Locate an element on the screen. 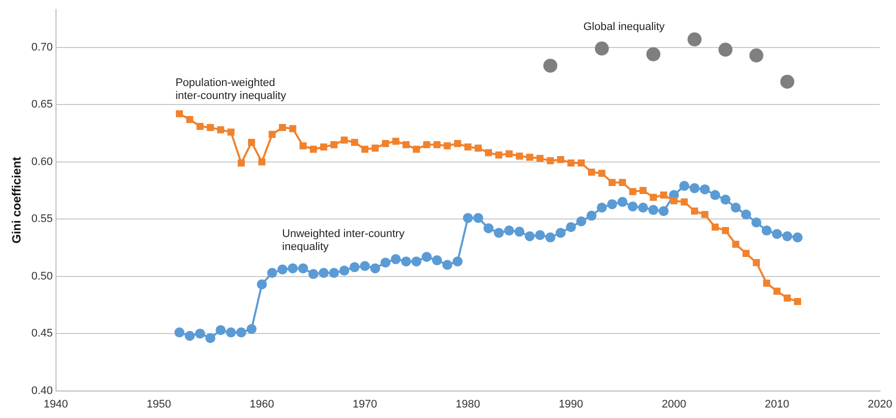 This screenshot has width=896, height=418. y-tick-label: 0.70 is located at coordinates (42, 47).